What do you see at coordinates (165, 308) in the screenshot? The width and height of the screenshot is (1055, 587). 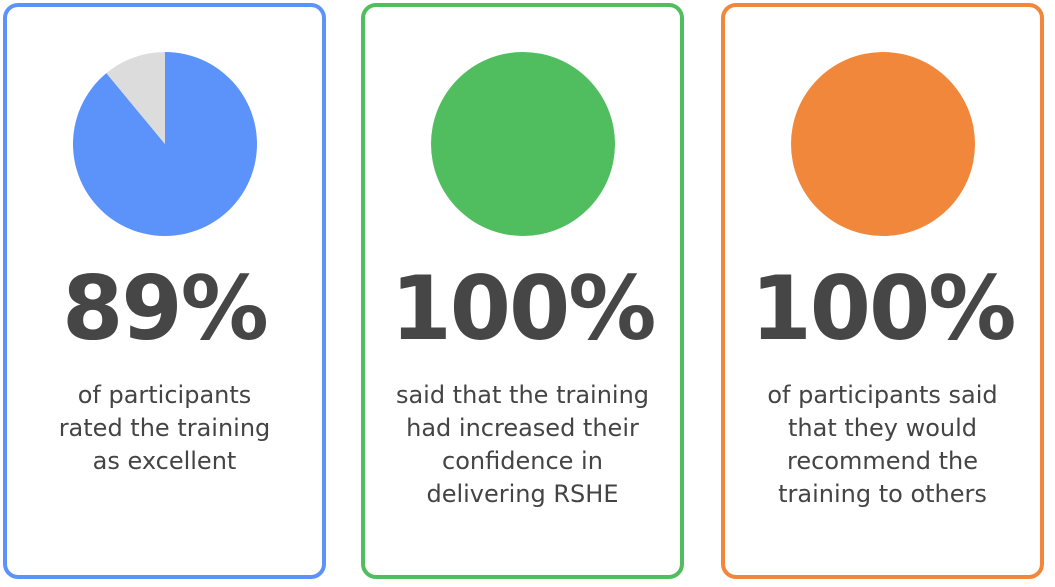 I see `stat-percentage: 89%` at bounding box center [165, 308].